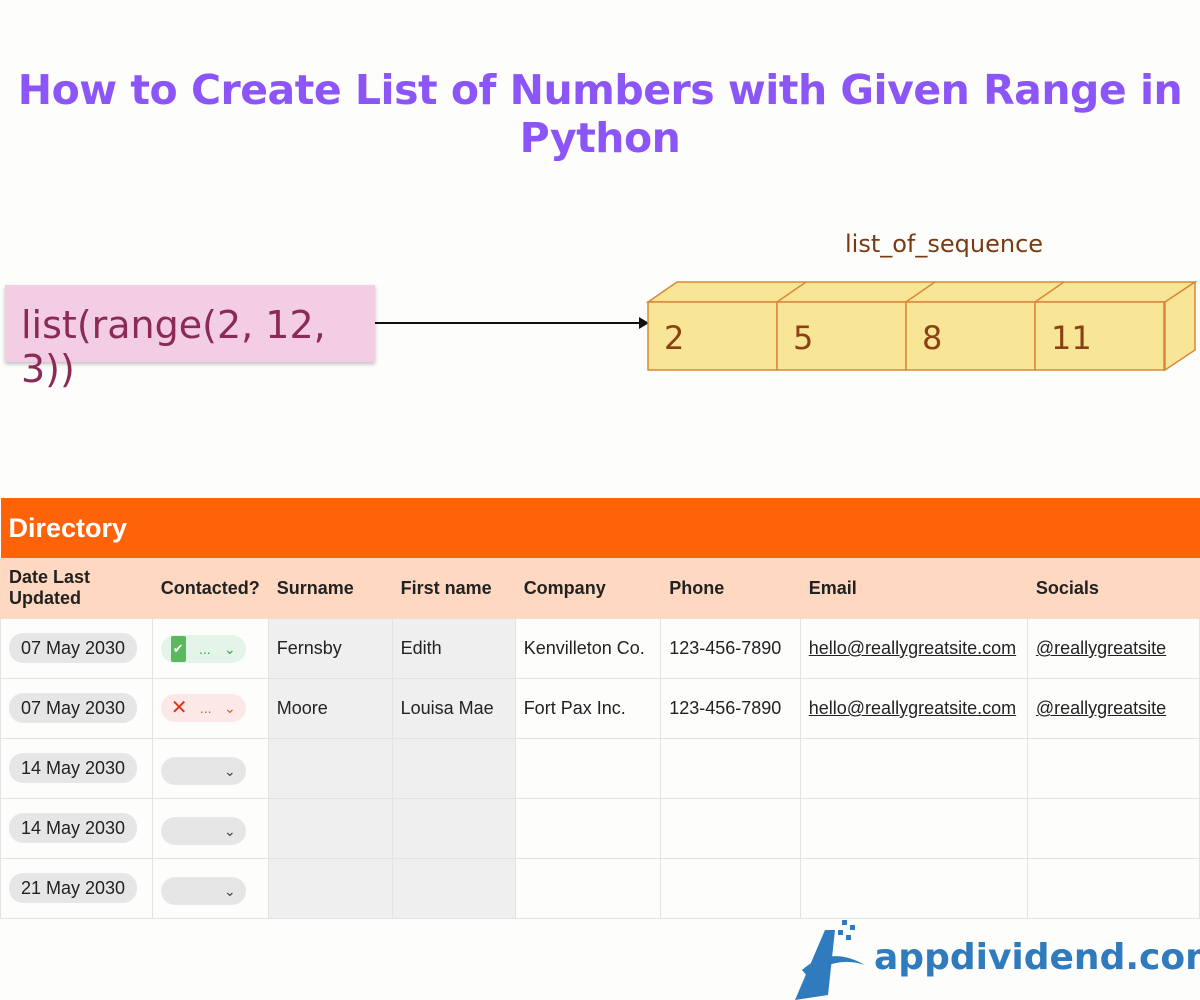 This screenshot has height=1000, width=1200. Describe the element at coordinates (330, 588) in the screenshot. I see `column-header: Surname` at that location.